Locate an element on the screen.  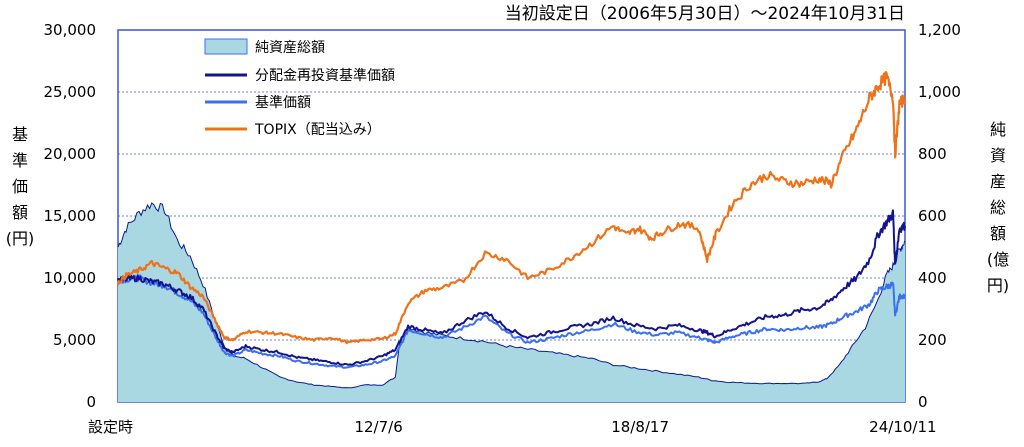
x-tick-label: 設定時 is located at coordinates (110, 427).